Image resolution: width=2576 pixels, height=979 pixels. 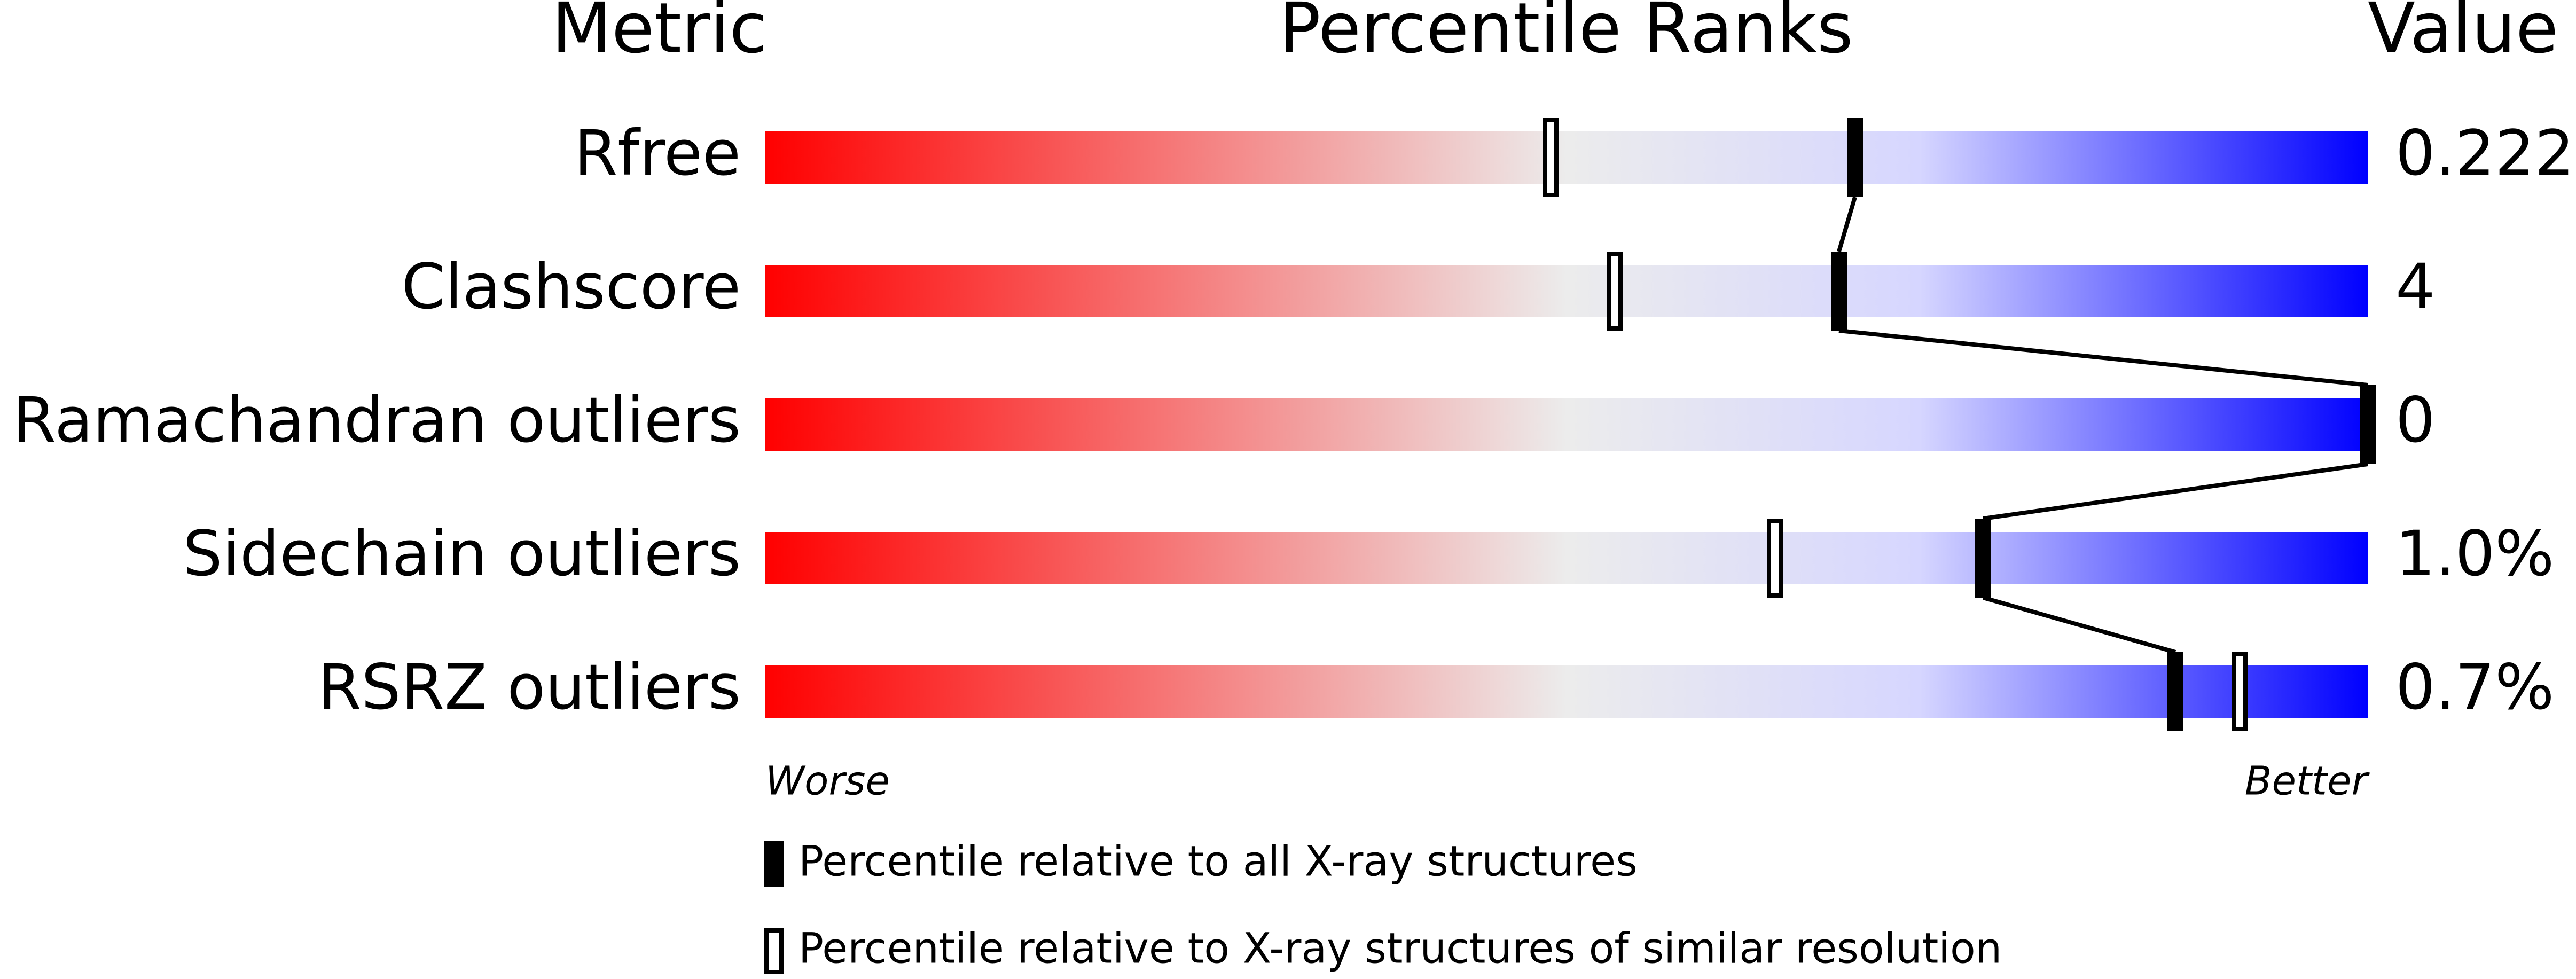 I want to click on worse-label: Worse, so click(x=827, y=781).